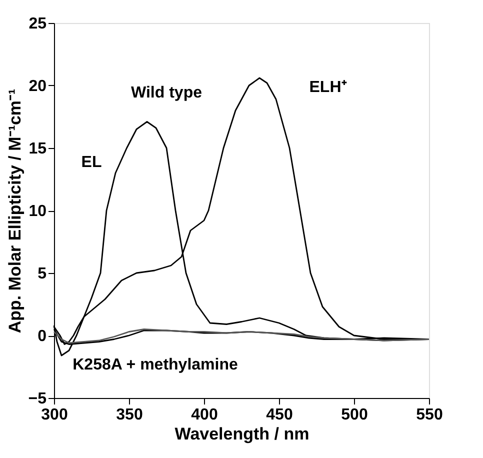 This screenshot has width=483, height=458. I want to click on y-axis-title: App. Molar Ellipticity / M⁻¹cm⁻¹, so click(14, 211).